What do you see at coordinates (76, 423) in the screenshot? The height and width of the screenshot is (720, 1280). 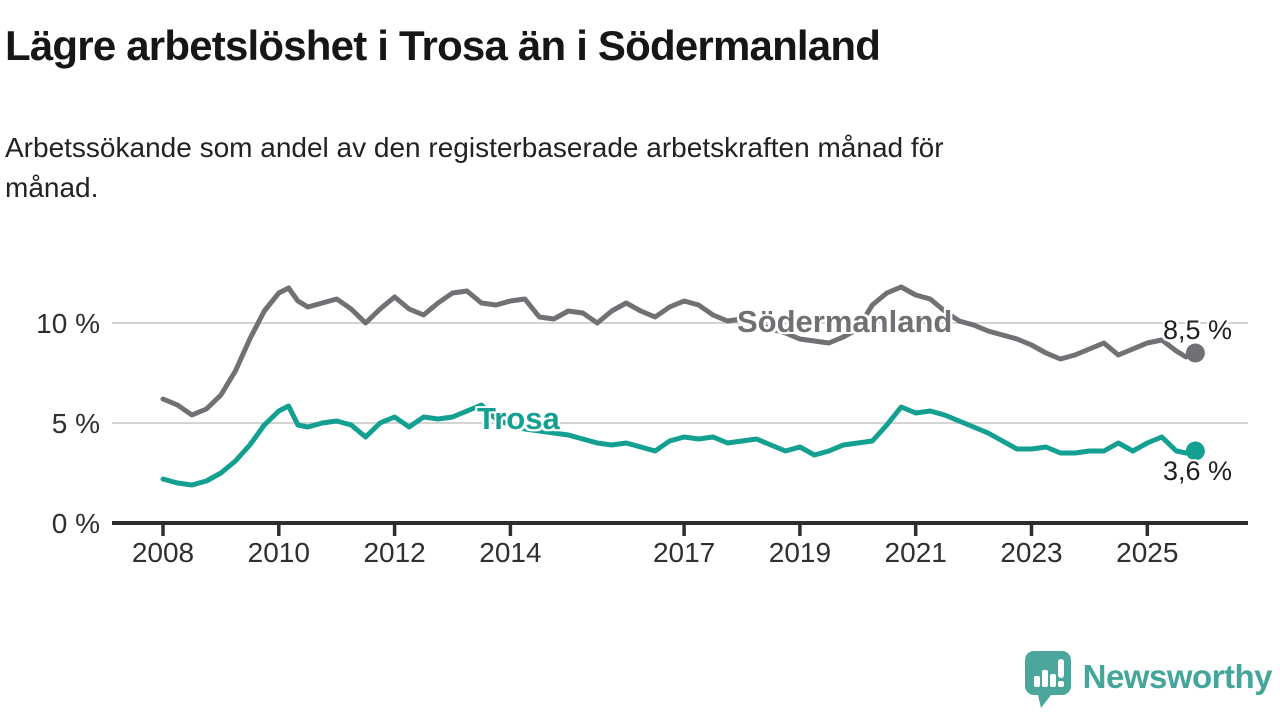 I see `y-axis-tick-label: 5 %` at bounding box center [76, 423].